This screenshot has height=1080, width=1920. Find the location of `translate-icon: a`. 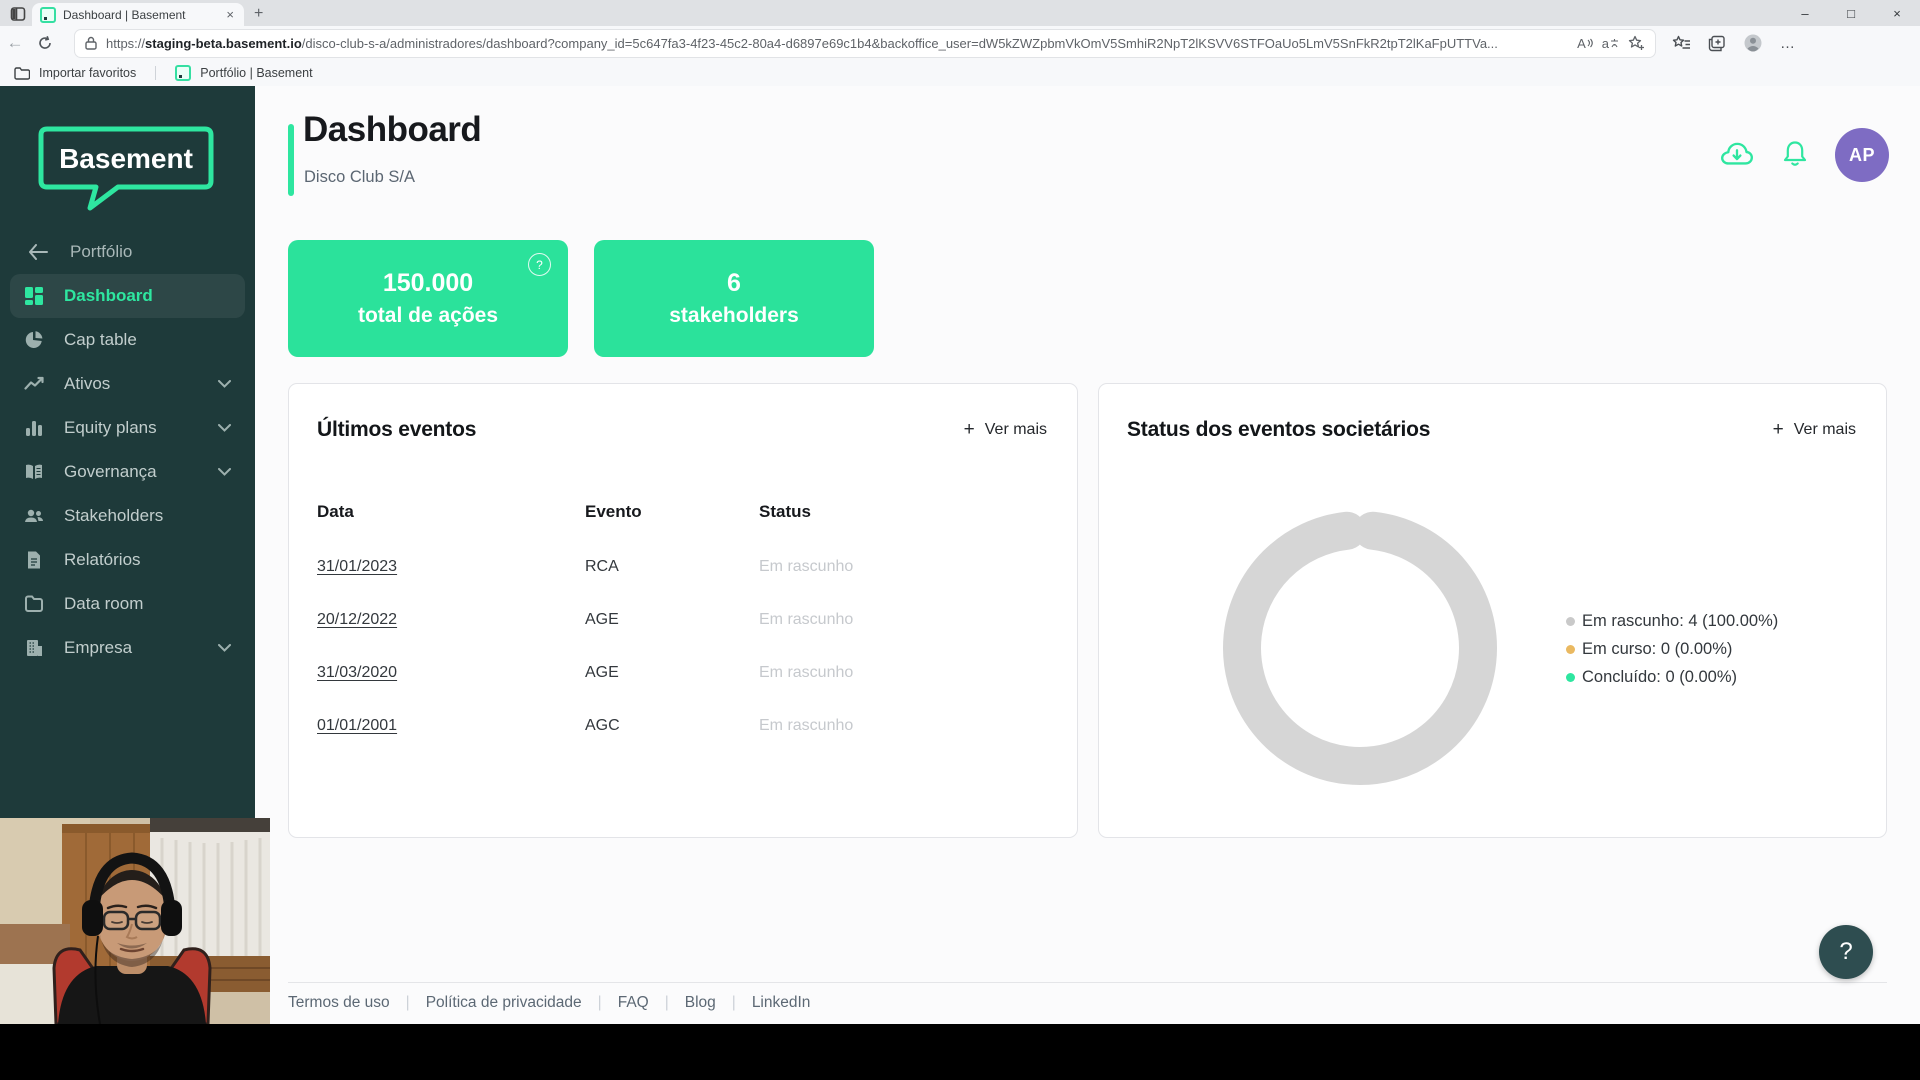

translate-icon: a is located at coordinates (1610, 43).